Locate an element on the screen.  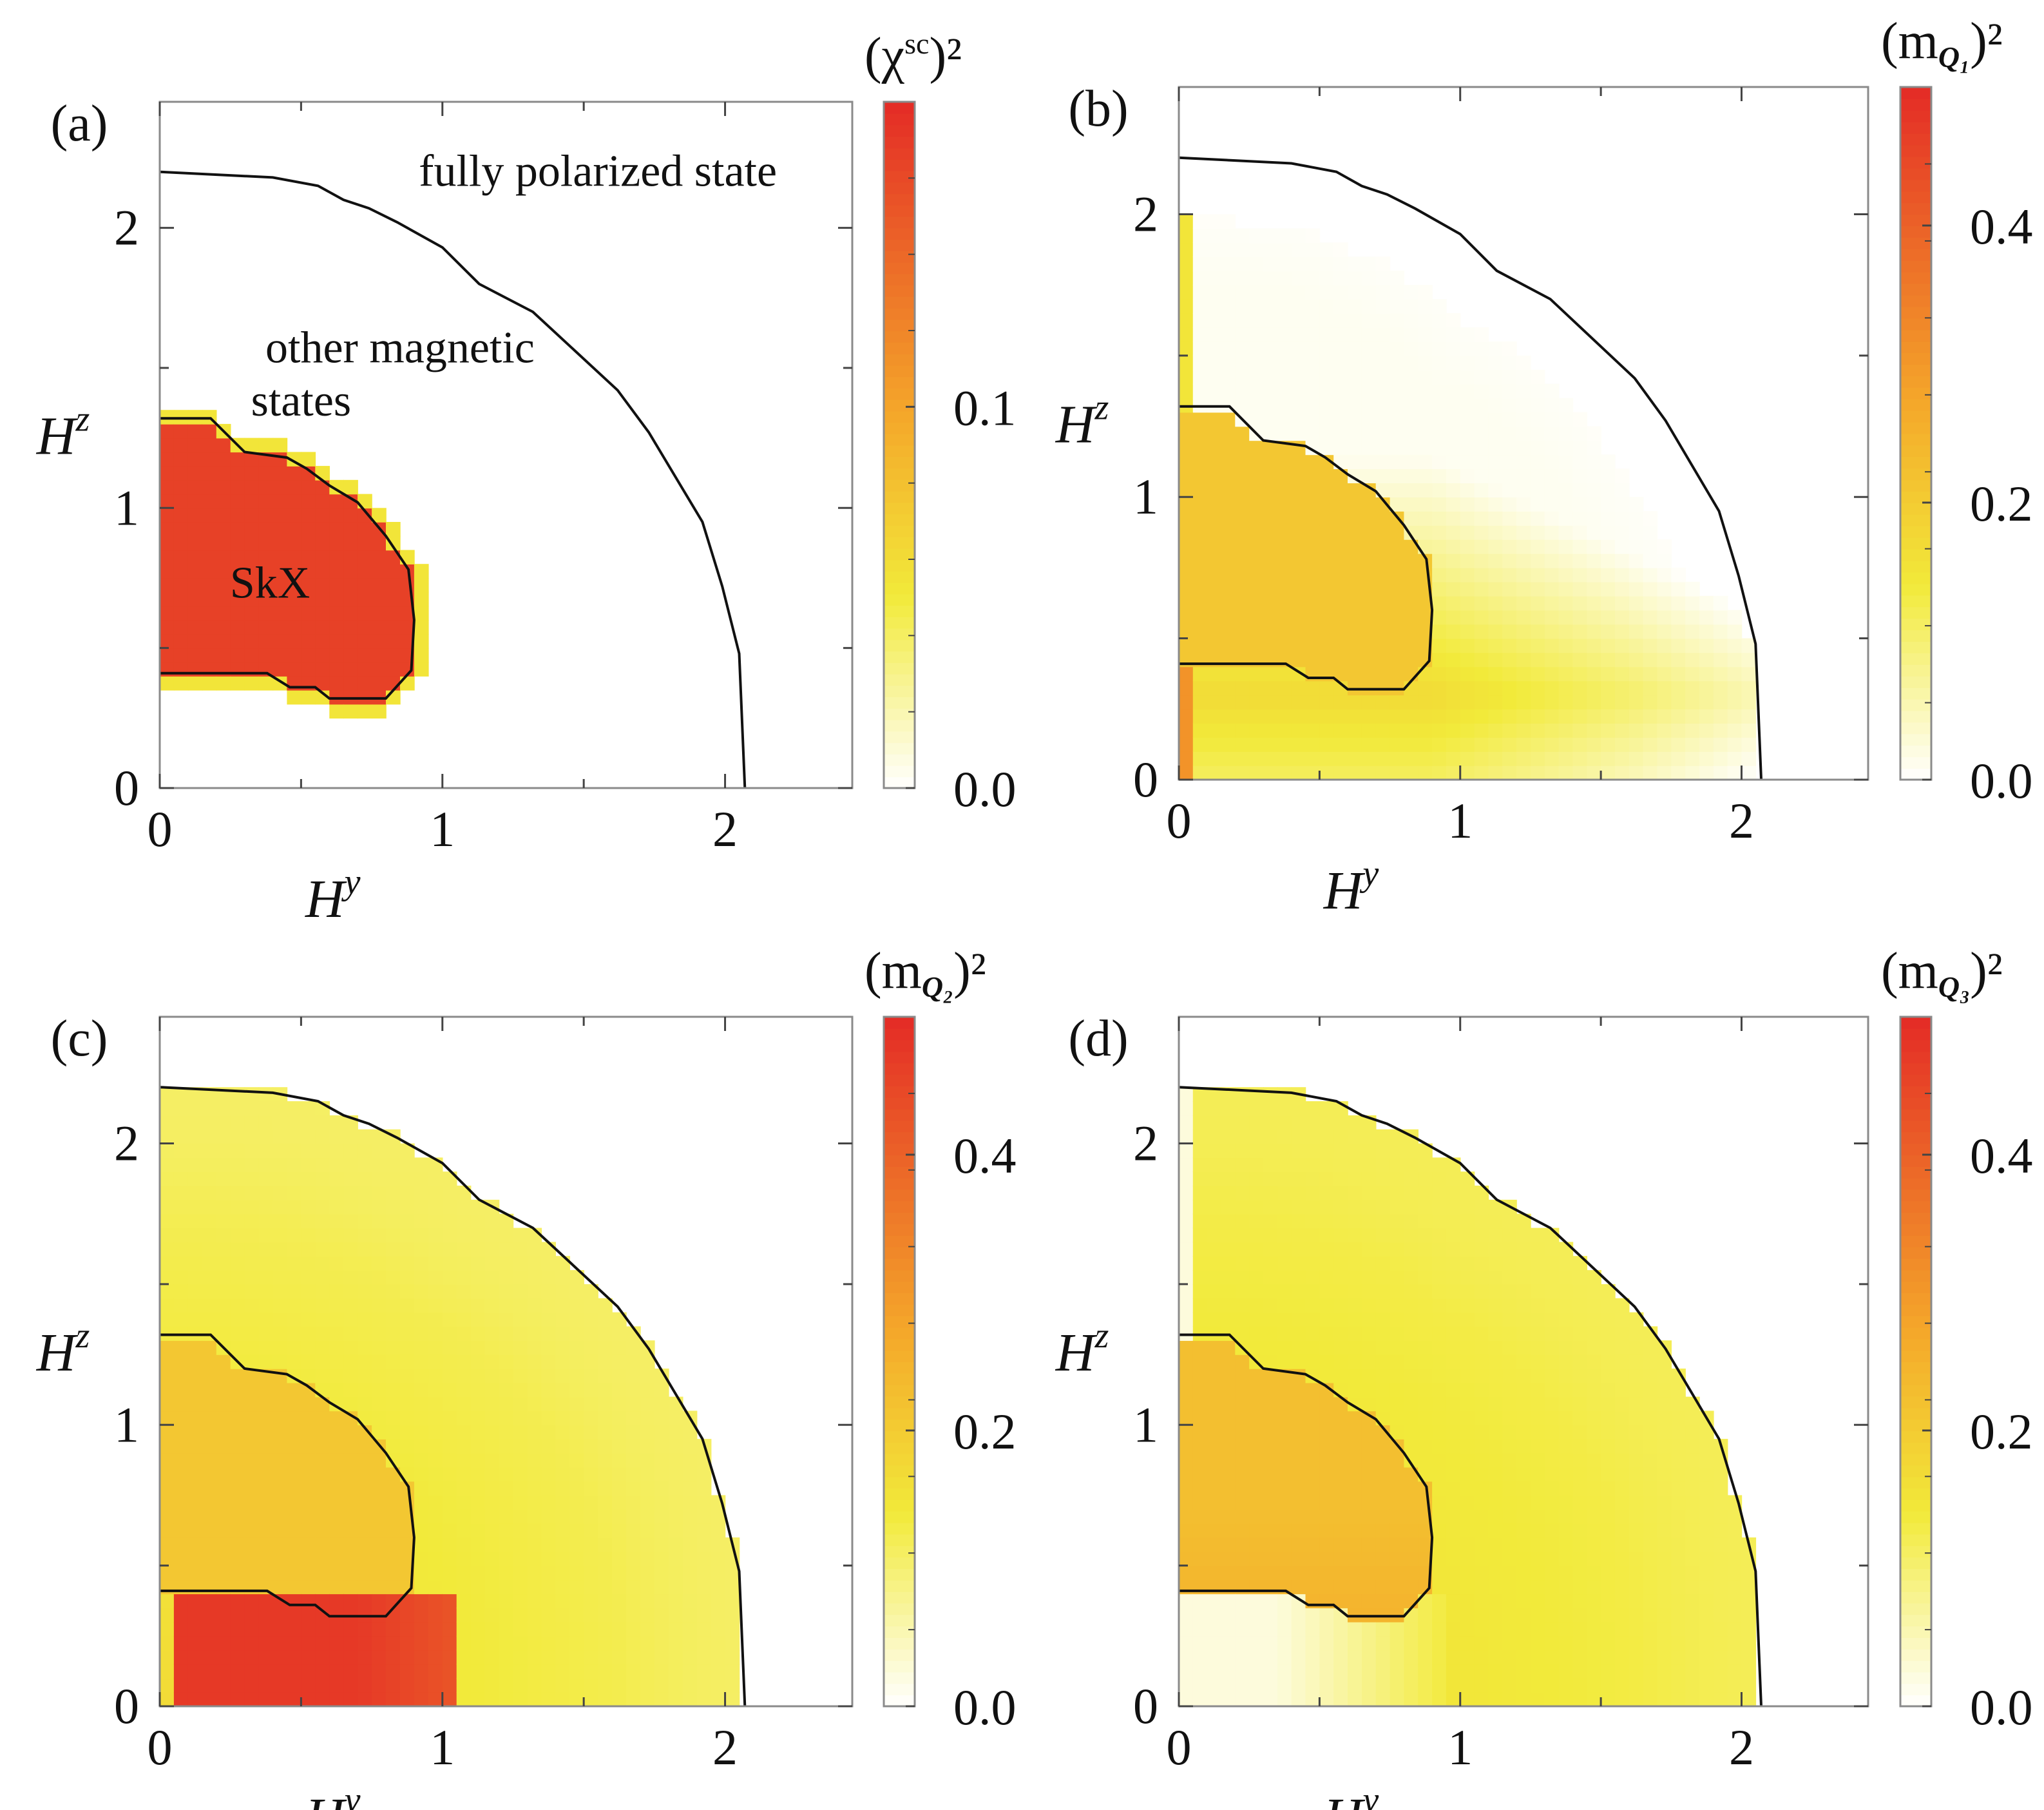
colorbar-title-close: )² is located at coordinates (969, 971).